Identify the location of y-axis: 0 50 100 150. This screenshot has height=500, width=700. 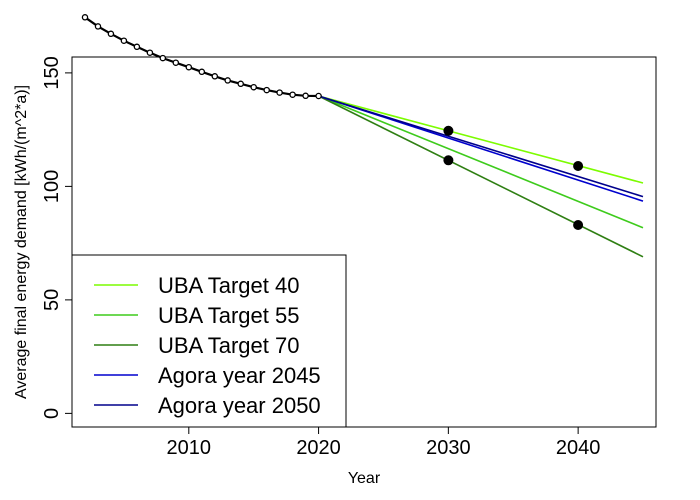
(56, 237).